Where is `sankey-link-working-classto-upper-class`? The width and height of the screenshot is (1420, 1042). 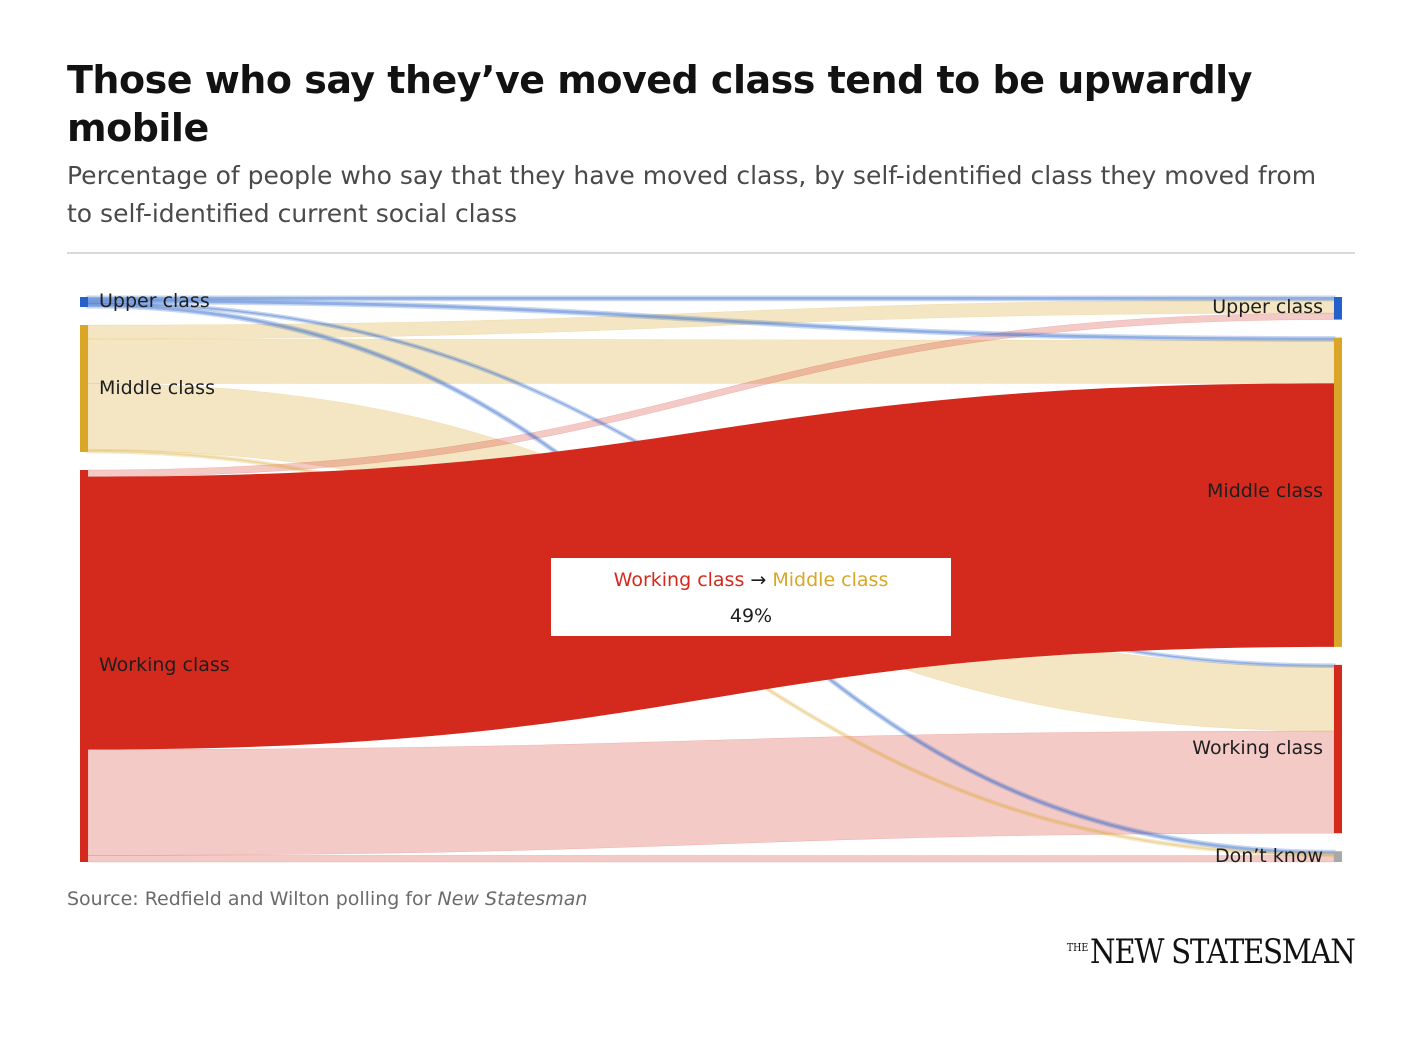
sankey-link-working-classto-upper-class is located at coordinates (711, 394).